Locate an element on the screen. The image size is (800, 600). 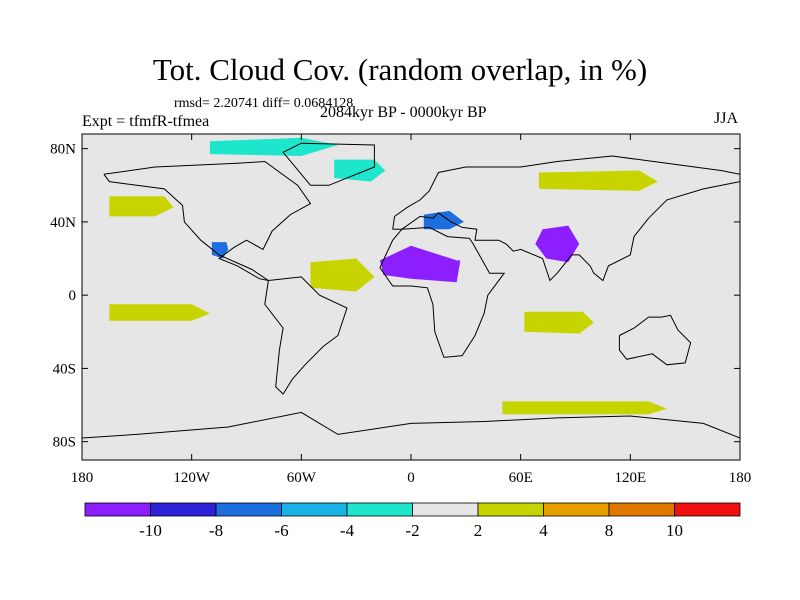
y-tick-label: 40S is located at coordinates (64, 369).